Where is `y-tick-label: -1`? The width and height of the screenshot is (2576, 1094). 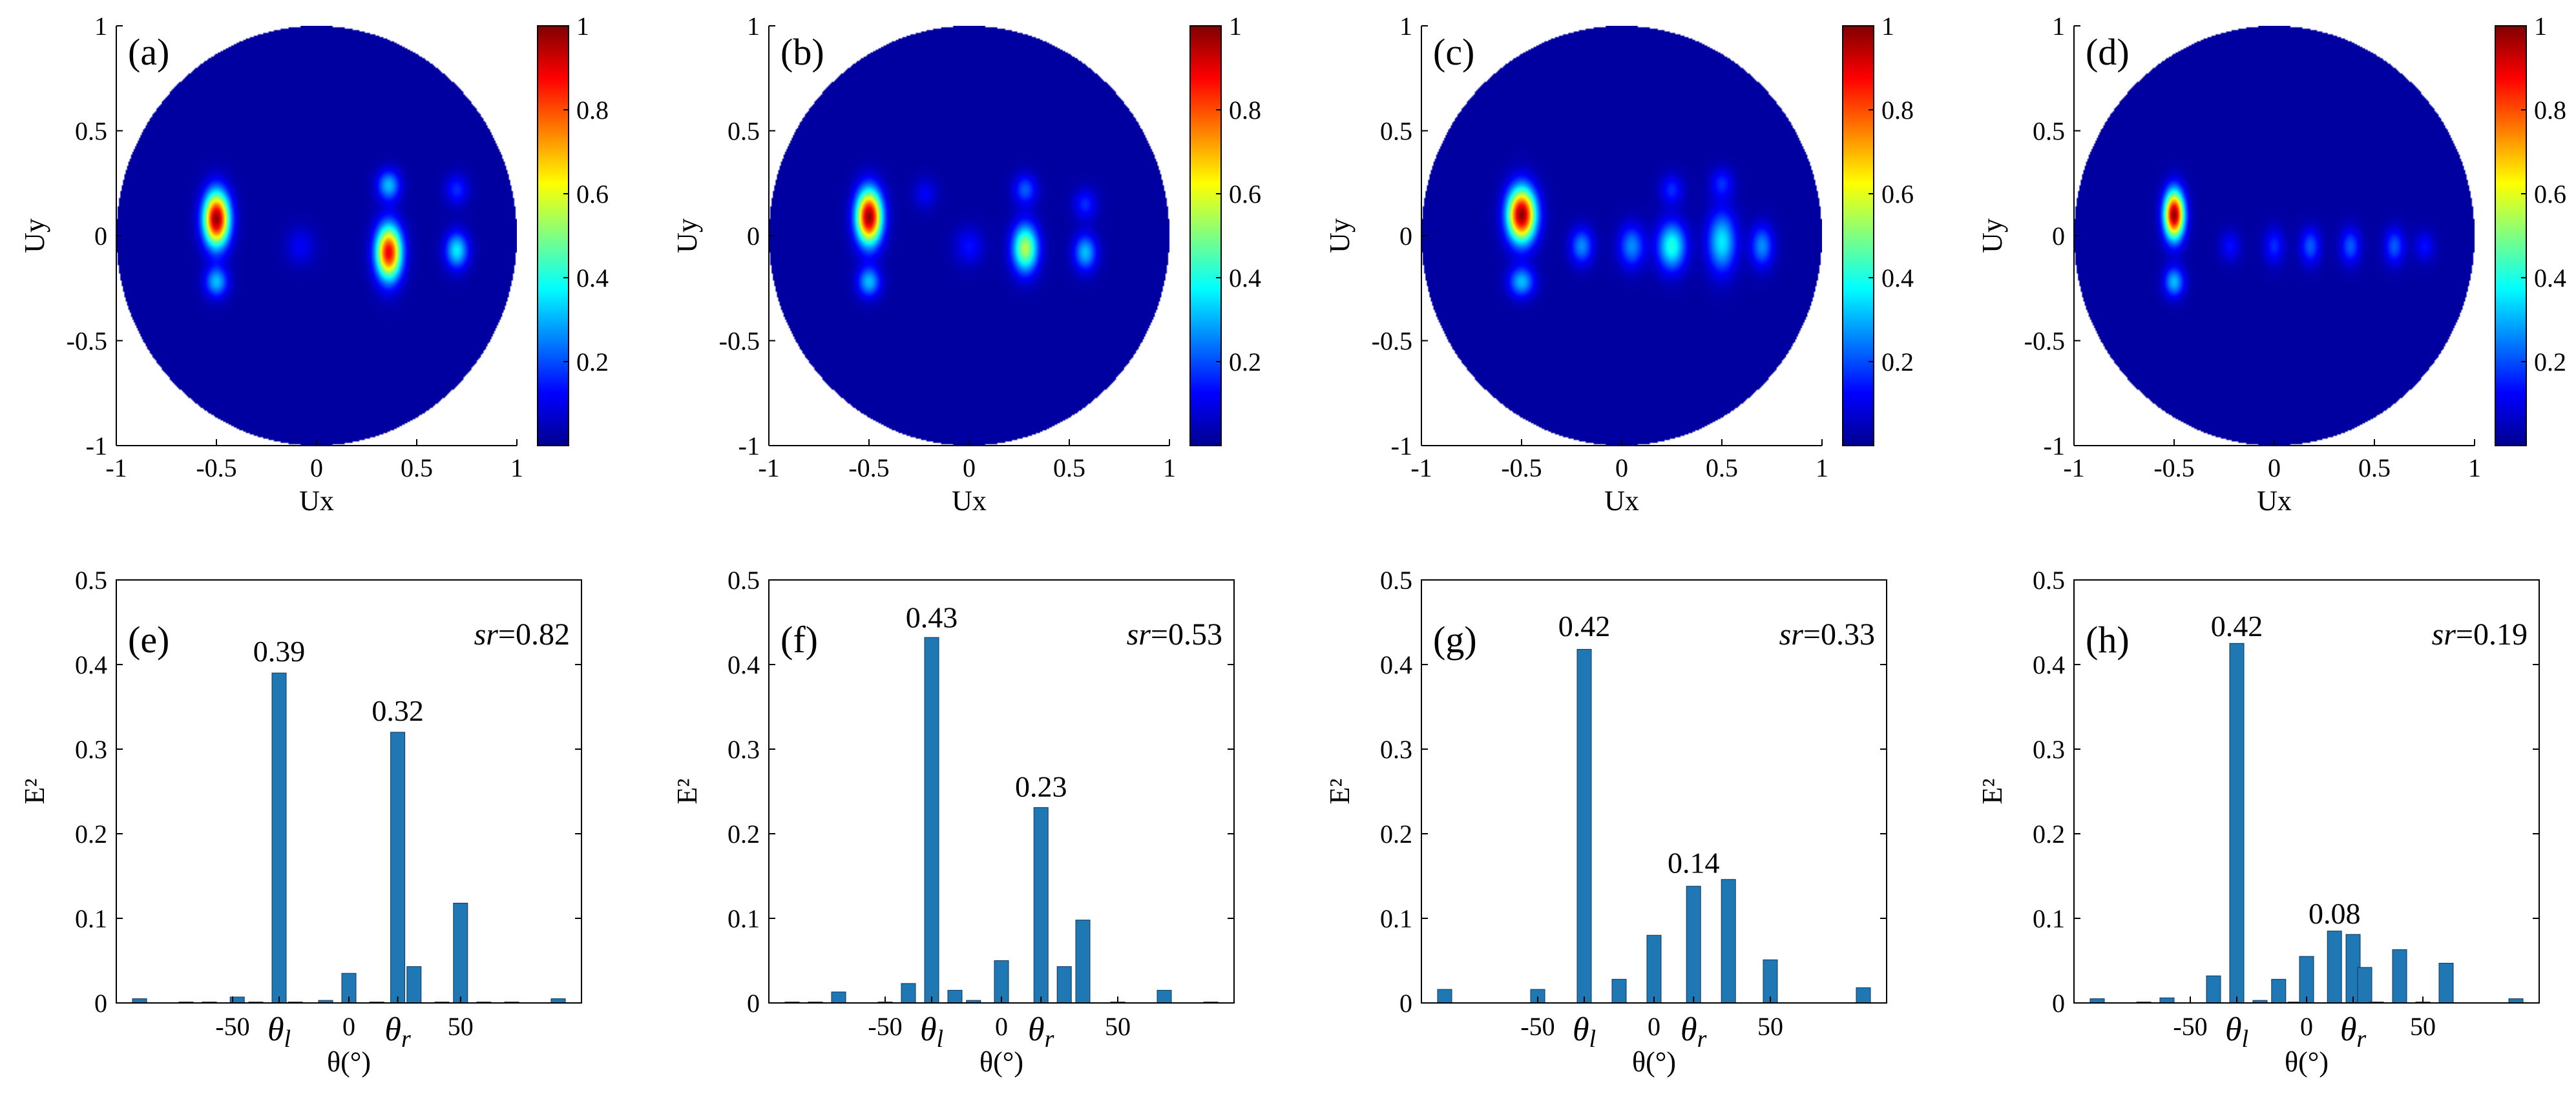 y-tick-label: -1 is located at coordinates (2054, 446).